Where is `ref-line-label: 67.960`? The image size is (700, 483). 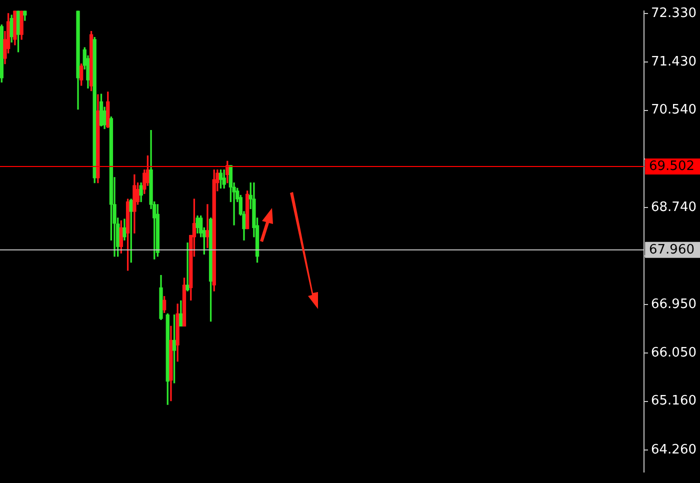
ref-line-label: 67.960 is located at coordinates (671, 250).